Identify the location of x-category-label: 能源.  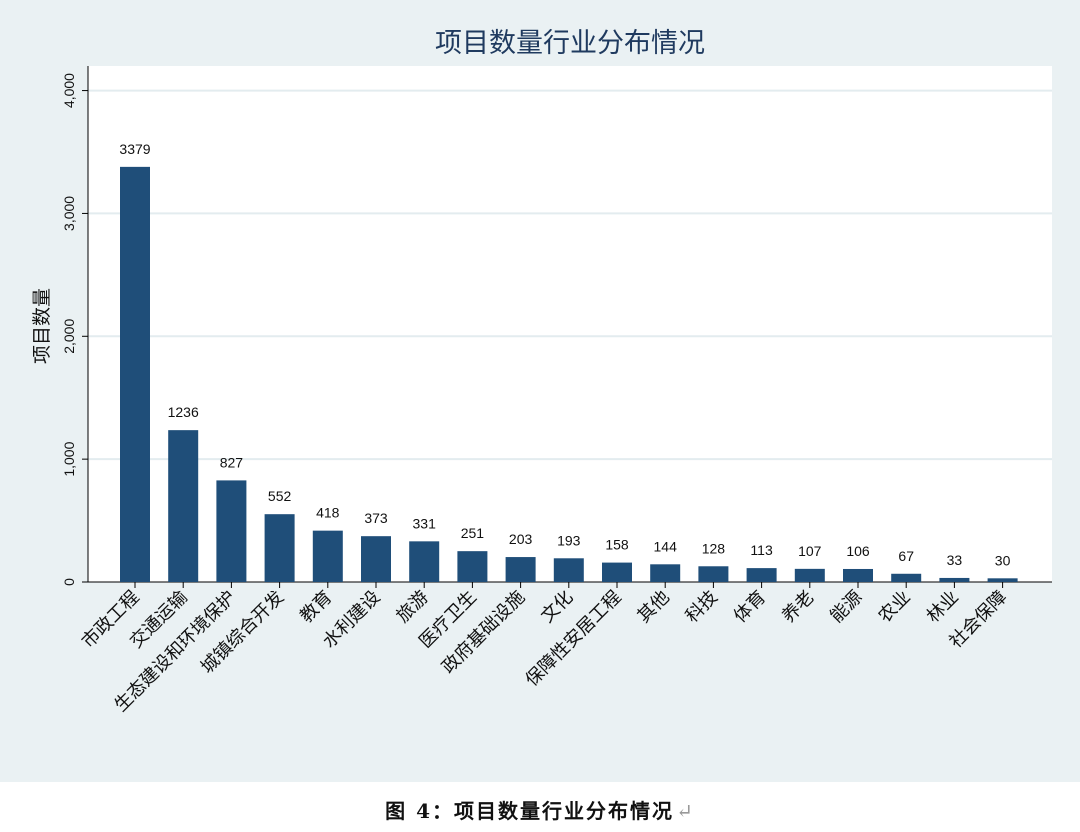
(846, 607).